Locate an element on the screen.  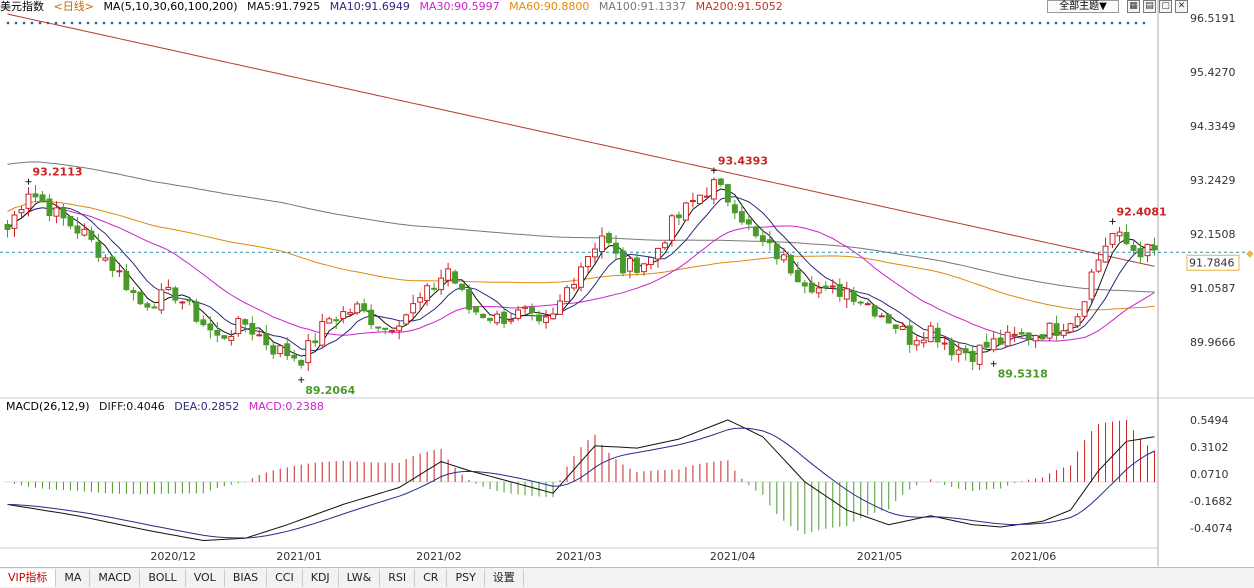
macd-tick-label: 0.5494 is located at coordinates (1209, 420).